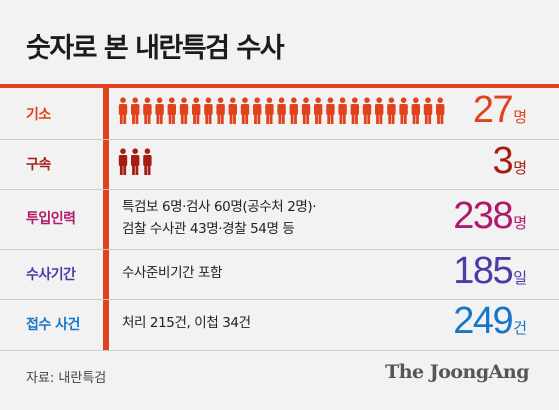  Describe the element at coordinates (483, 216) in the screenshot. I see `staff-count: 238` at that location.